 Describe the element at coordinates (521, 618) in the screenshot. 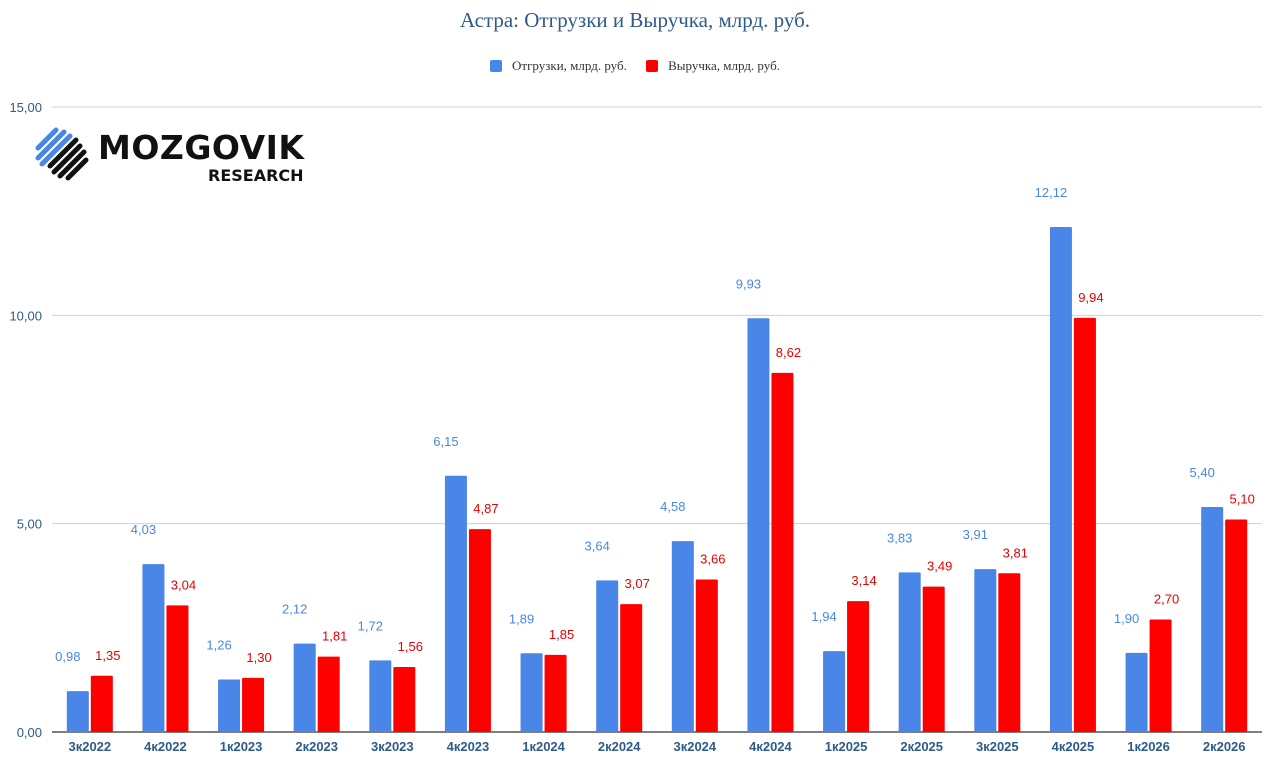

I see `data-label: 1,89` at that location.